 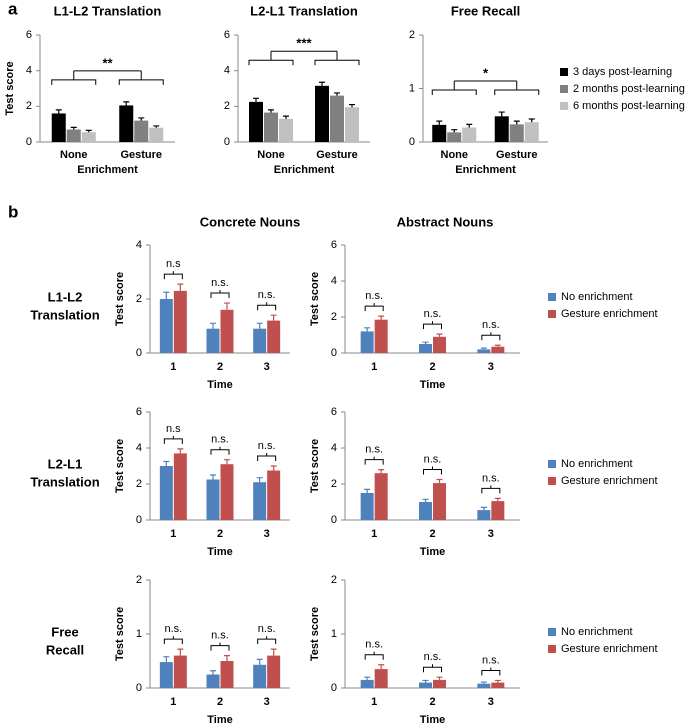 What do you see at coordinates (64, 481) in the screenshot?
I see `row-label: Translation` at bounding box center [64, 481].